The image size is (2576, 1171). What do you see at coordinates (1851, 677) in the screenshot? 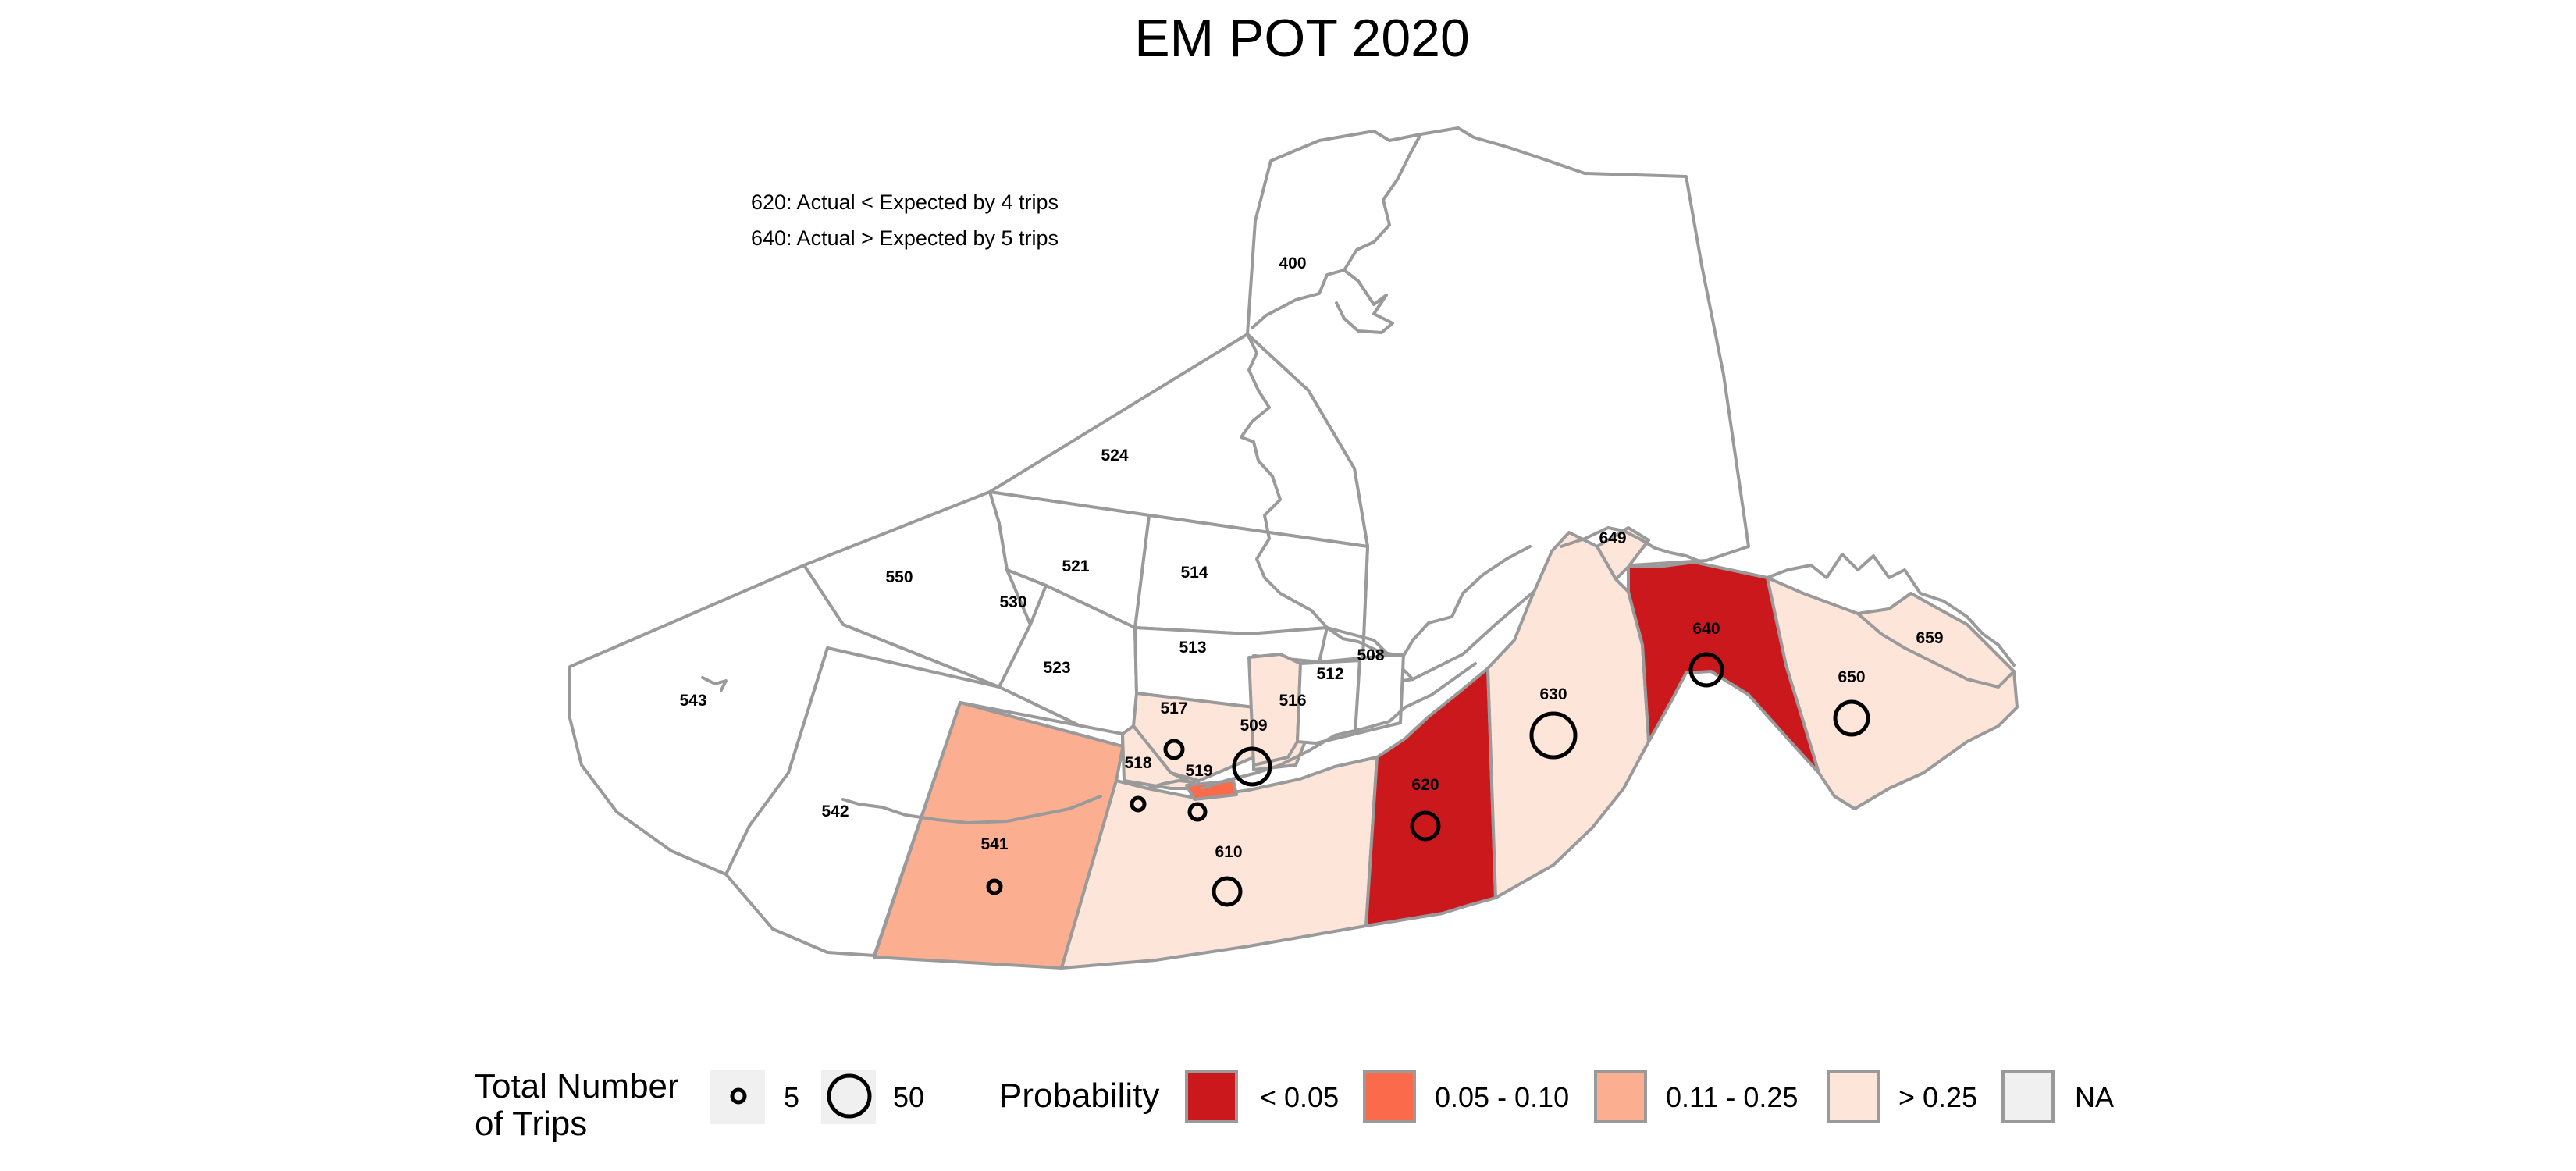
I see `area-label-650: 650` at bounding box center [1851, 677].